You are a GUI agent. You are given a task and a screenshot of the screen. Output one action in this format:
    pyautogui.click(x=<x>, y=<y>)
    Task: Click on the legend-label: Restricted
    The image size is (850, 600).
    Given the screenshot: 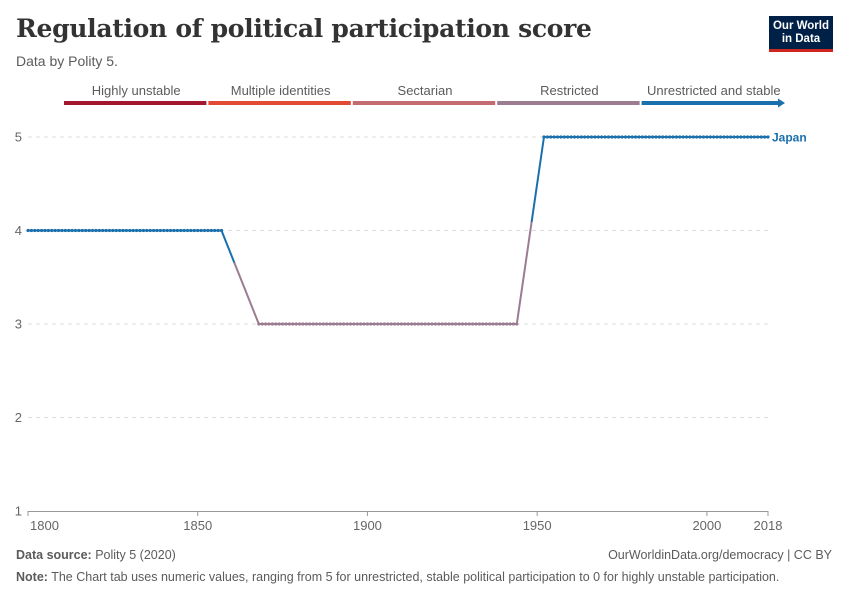 What is the action you would take?
    pyautogui.click(x=569, y=90)
    